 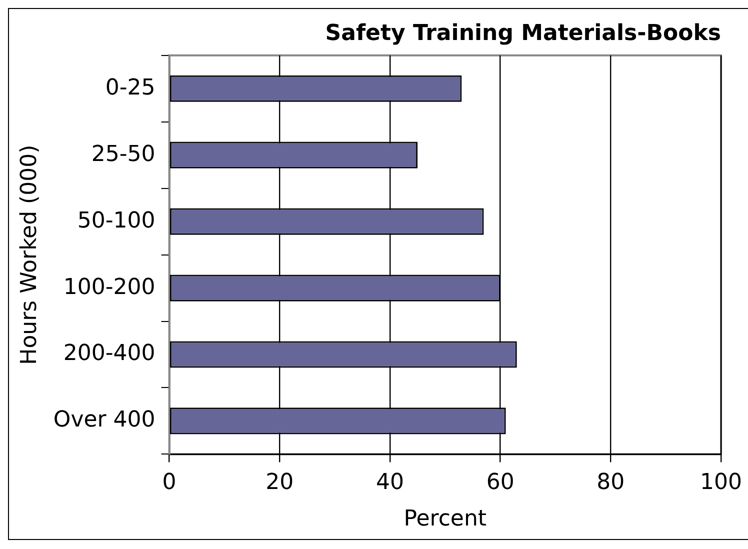 What do you see at coordinates (130, 87) in the screenshot?
I see `y-tick-label: 0-25` at bounding box center [130, 87].